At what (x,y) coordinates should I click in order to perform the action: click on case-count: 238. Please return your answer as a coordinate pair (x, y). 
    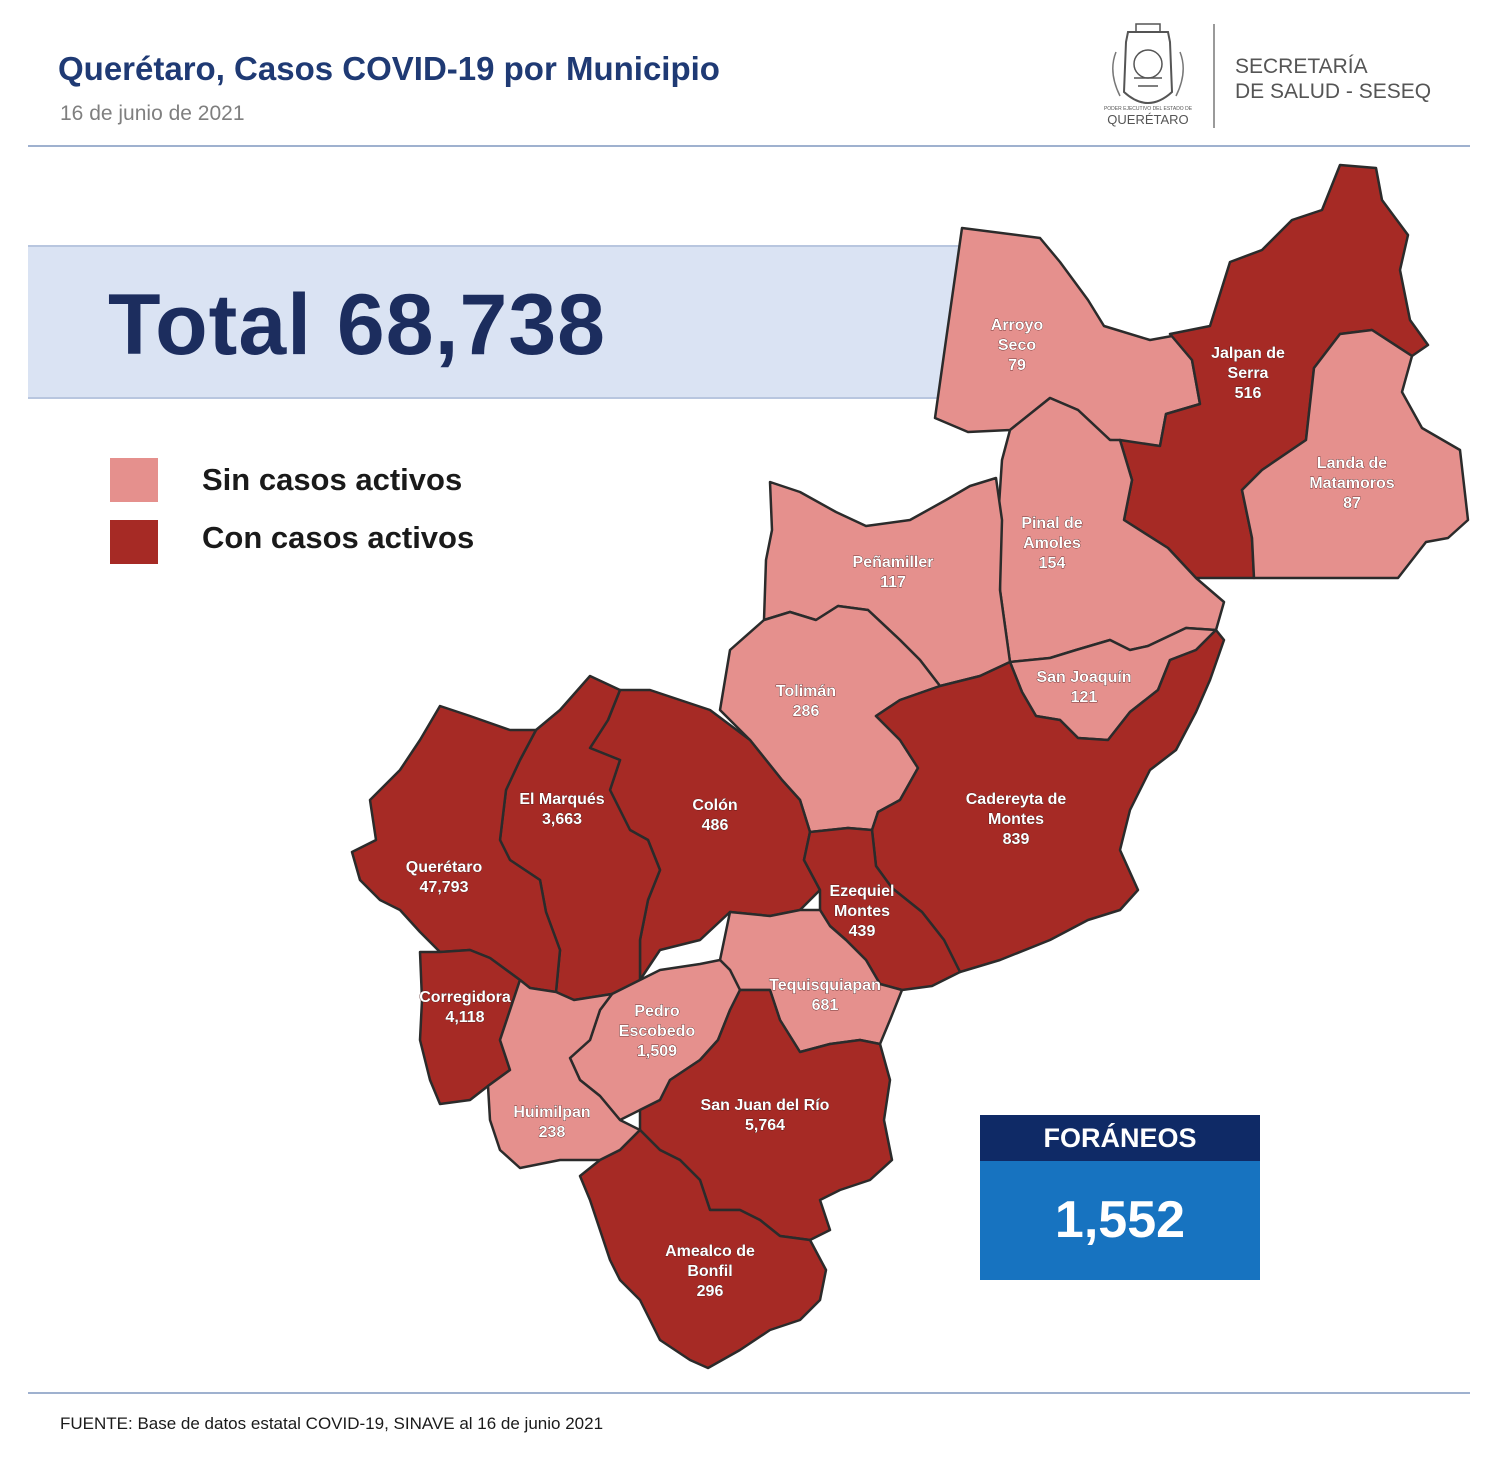
    Looking at the image, I should click on (552, 1132).